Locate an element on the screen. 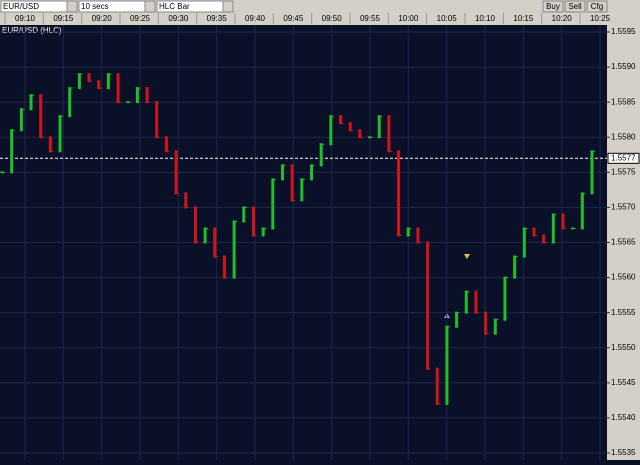 This screenshot has width=640, height=465. price-axis-panel is located at coordinates (623, 242).